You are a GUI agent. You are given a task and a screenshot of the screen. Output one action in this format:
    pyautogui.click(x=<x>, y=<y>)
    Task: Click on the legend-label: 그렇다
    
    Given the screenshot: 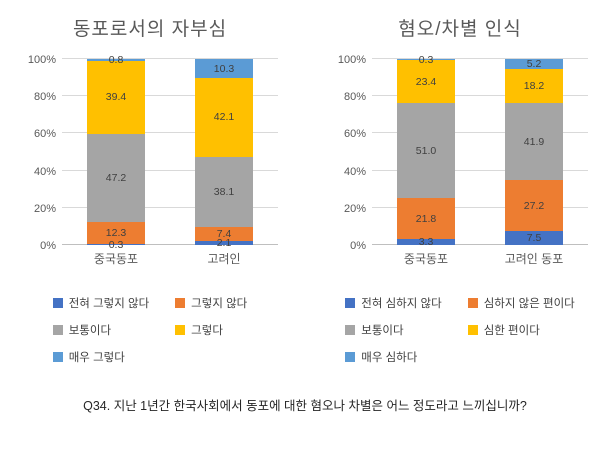 What is the action you would take?
    pyautogui.click(x=207, y=331)
    